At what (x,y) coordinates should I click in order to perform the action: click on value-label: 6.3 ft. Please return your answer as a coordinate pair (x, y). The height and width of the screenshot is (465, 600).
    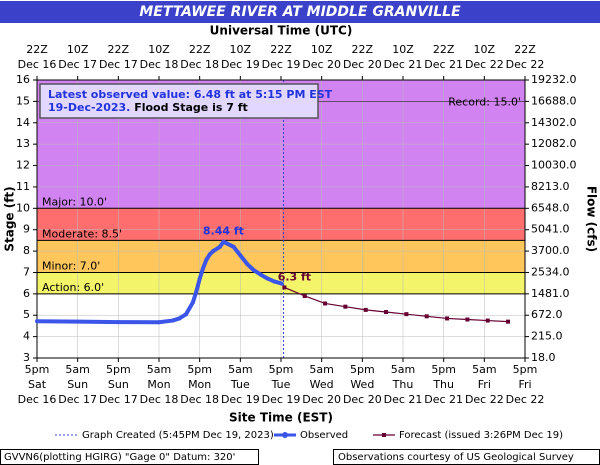
    Looking at the image, I should click on (294, 276).